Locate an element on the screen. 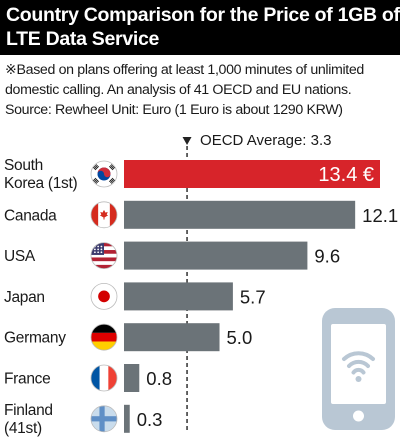  category-label-2: USA is located at coordinates (20, 256).